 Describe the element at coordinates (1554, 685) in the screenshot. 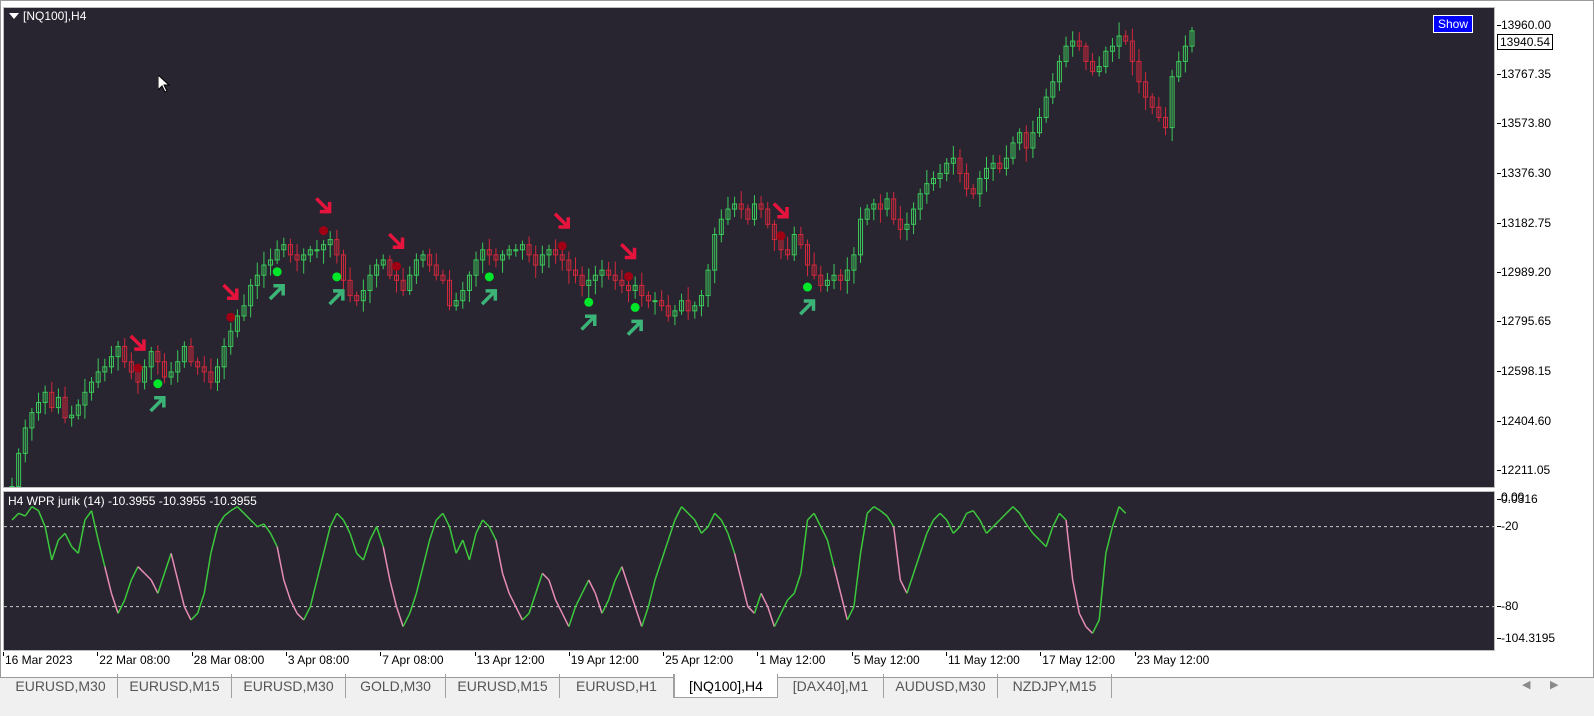

I see `tab-scroll-right-icon: ▶` at that location.